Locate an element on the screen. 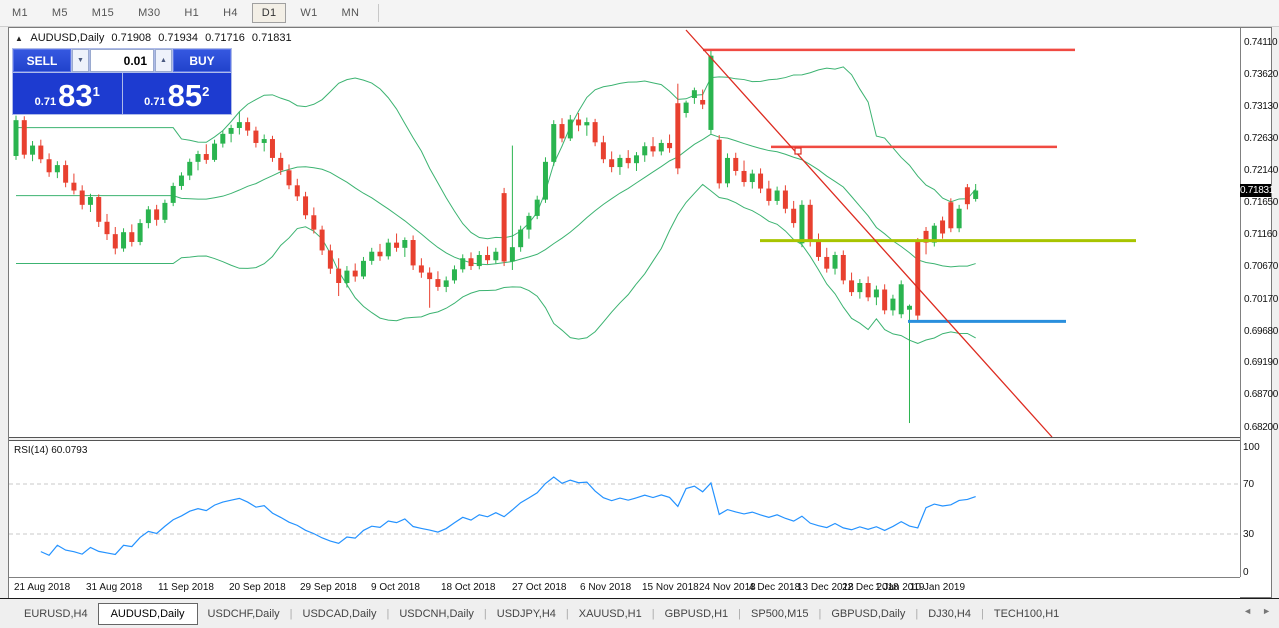 Image resolution: width=1279 pixels, height=628 pixels. rsi-axis-label: 0 is located at coordinates (1246, 572).